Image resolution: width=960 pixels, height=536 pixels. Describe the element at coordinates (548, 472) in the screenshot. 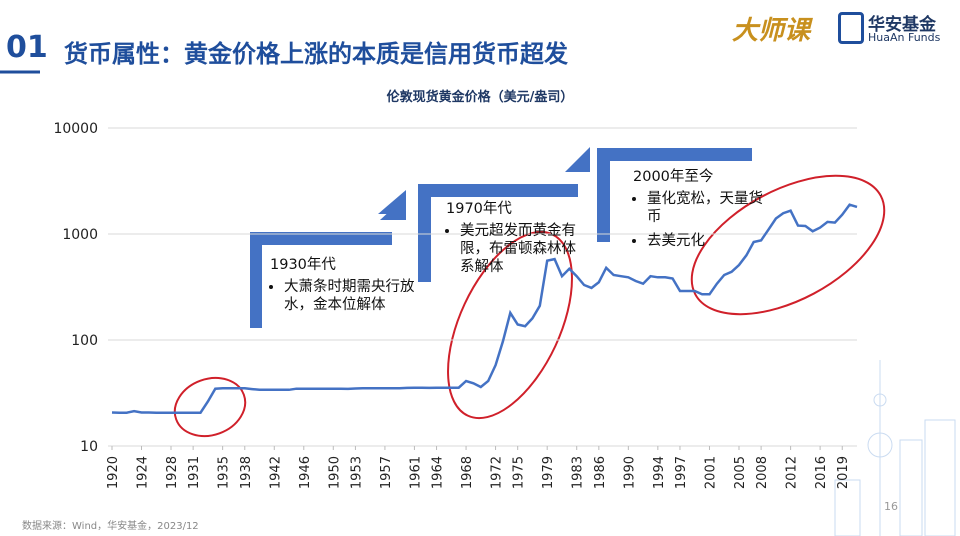

I see `x-tick-label: 1979` at that location.